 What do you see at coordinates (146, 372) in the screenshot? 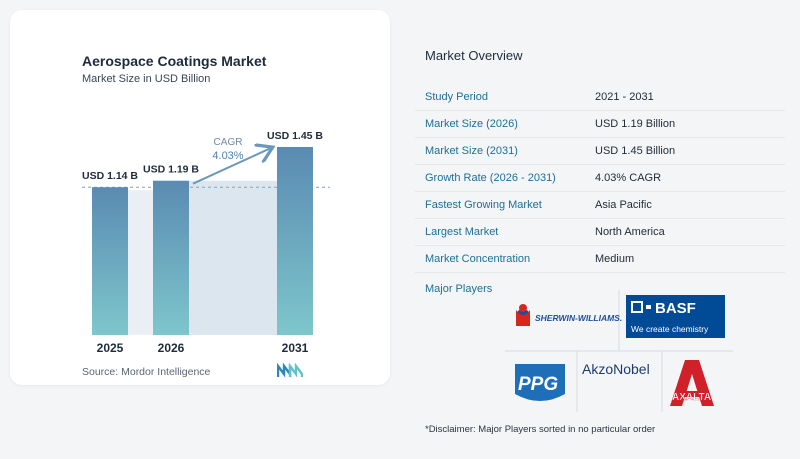
I see `source-note: Source: Mordor Intelligence` at bounding box center [146, 372].